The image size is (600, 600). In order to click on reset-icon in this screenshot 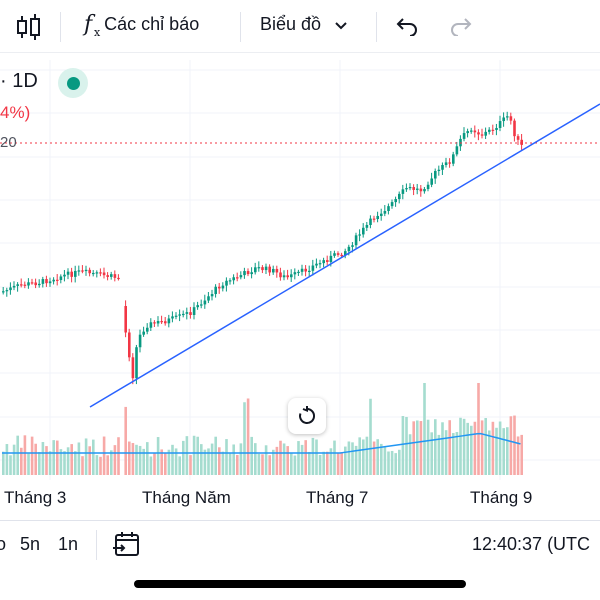, I will do `click(307, 415)`.